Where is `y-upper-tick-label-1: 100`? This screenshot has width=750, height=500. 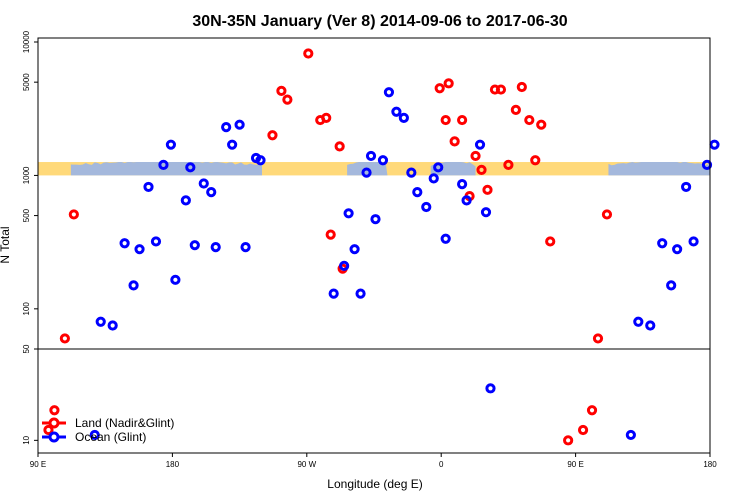 y-upper-tick-label-1: 100 is located at coordinates (26, 309).